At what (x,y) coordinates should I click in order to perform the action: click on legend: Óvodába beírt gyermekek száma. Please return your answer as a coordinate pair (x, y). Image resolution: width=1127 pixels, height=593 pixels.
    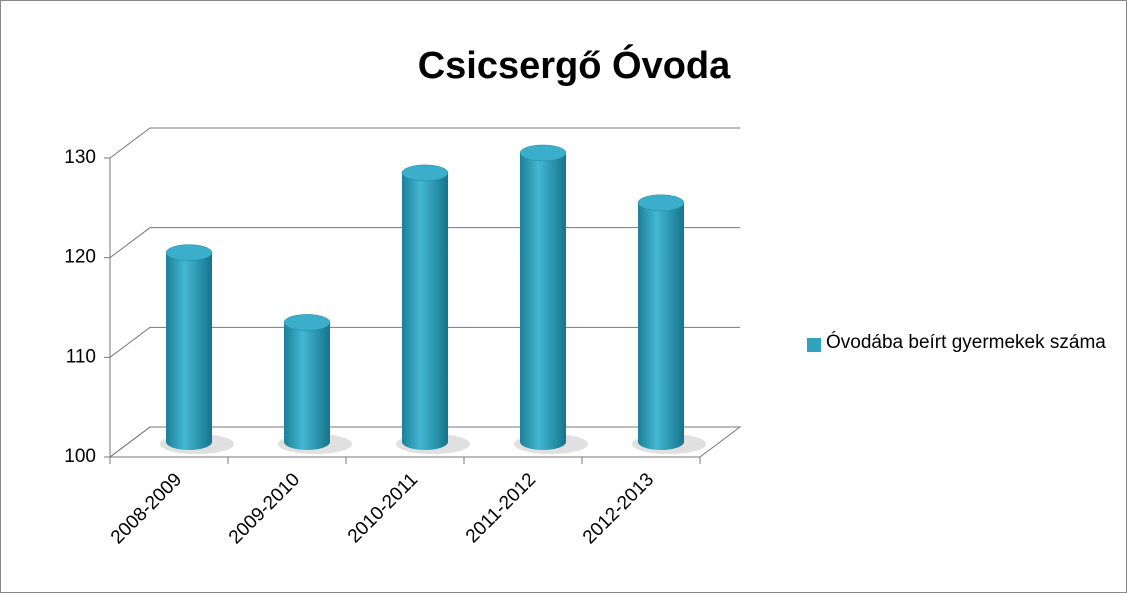
    Looking at the image, I should click on (976, 343).